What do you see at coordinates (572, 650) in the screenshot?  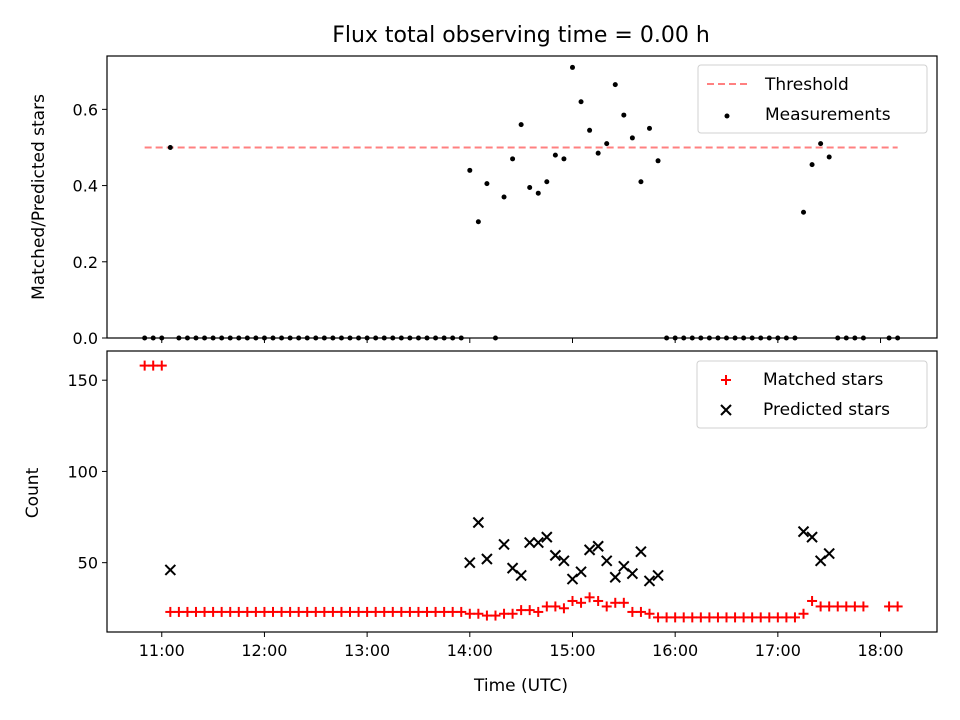 I see `x-tick-label: 15:00` at bounding box center [572, 650].